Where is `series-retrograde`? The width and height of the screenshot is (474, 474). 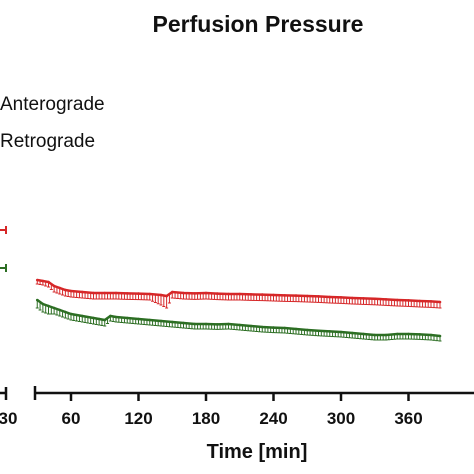
series-retrograde is located at coordinates (238, 320).